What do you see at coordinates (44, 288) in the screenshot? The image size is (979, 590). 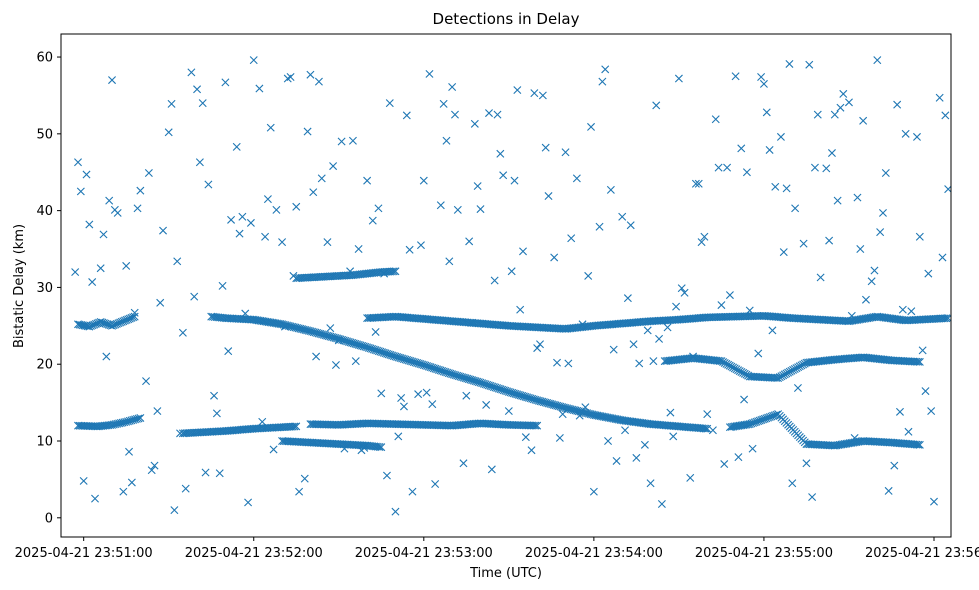 I see `y-tick-label: 30` at bounding box center [44, 288].